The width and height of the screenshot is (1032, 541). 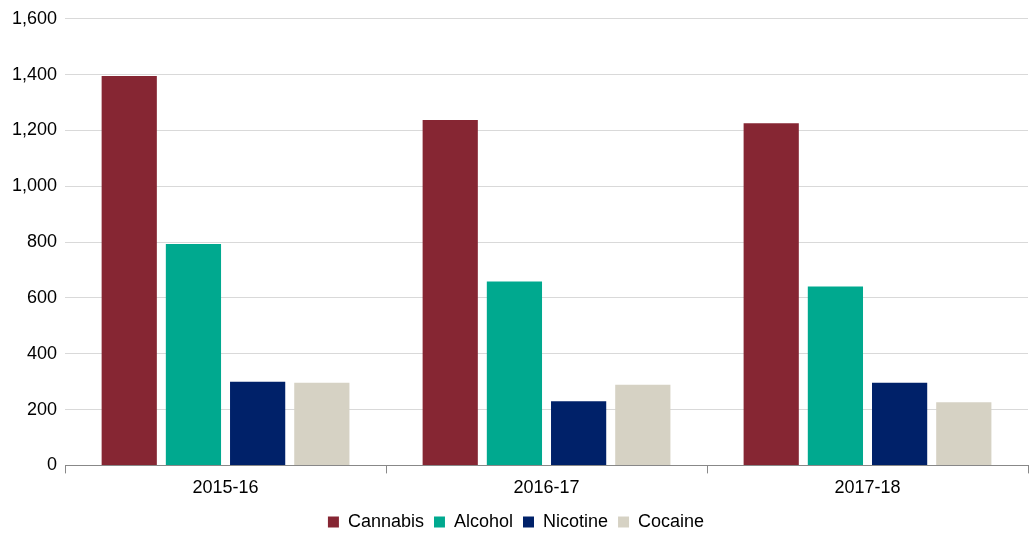 I want to click on y-tick-label: 600, so click(x=42, y=296).